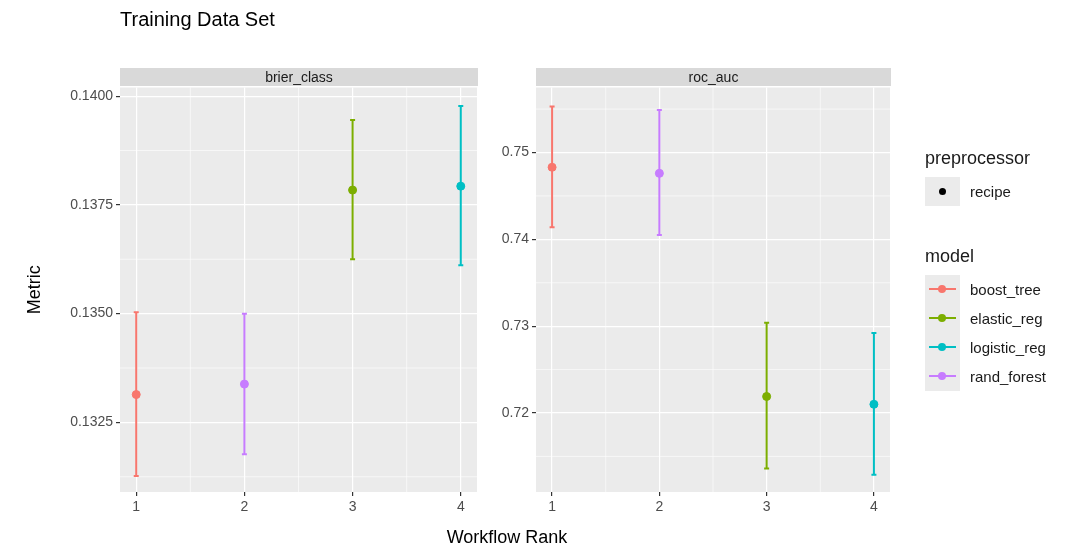  Describe the element at coordinates (92, 421) in the screenshot. I see `y-tick-label: 0.1325` at that location.